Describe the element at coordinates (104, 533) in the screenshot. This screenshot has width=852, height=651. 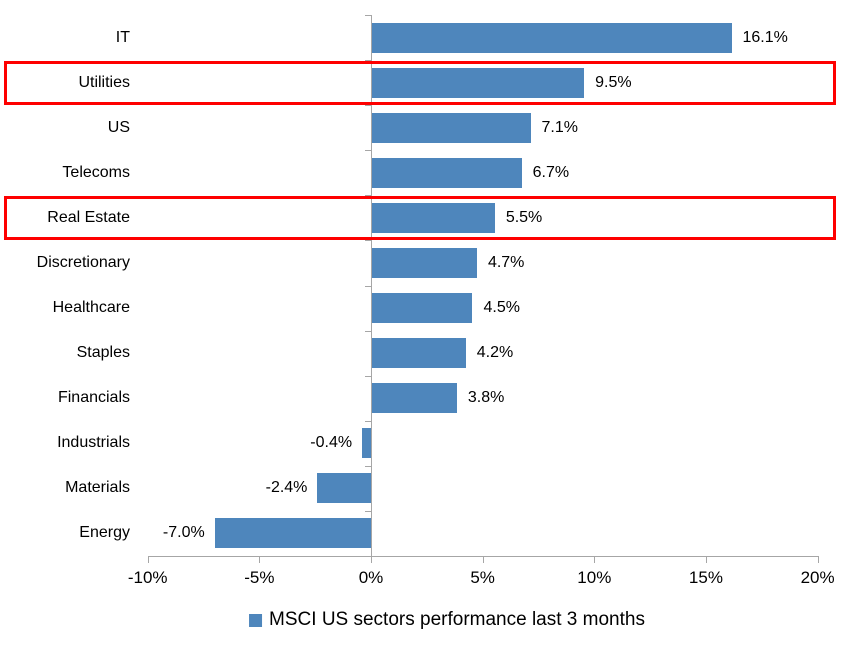
I see `category-label: Energy` at that location.